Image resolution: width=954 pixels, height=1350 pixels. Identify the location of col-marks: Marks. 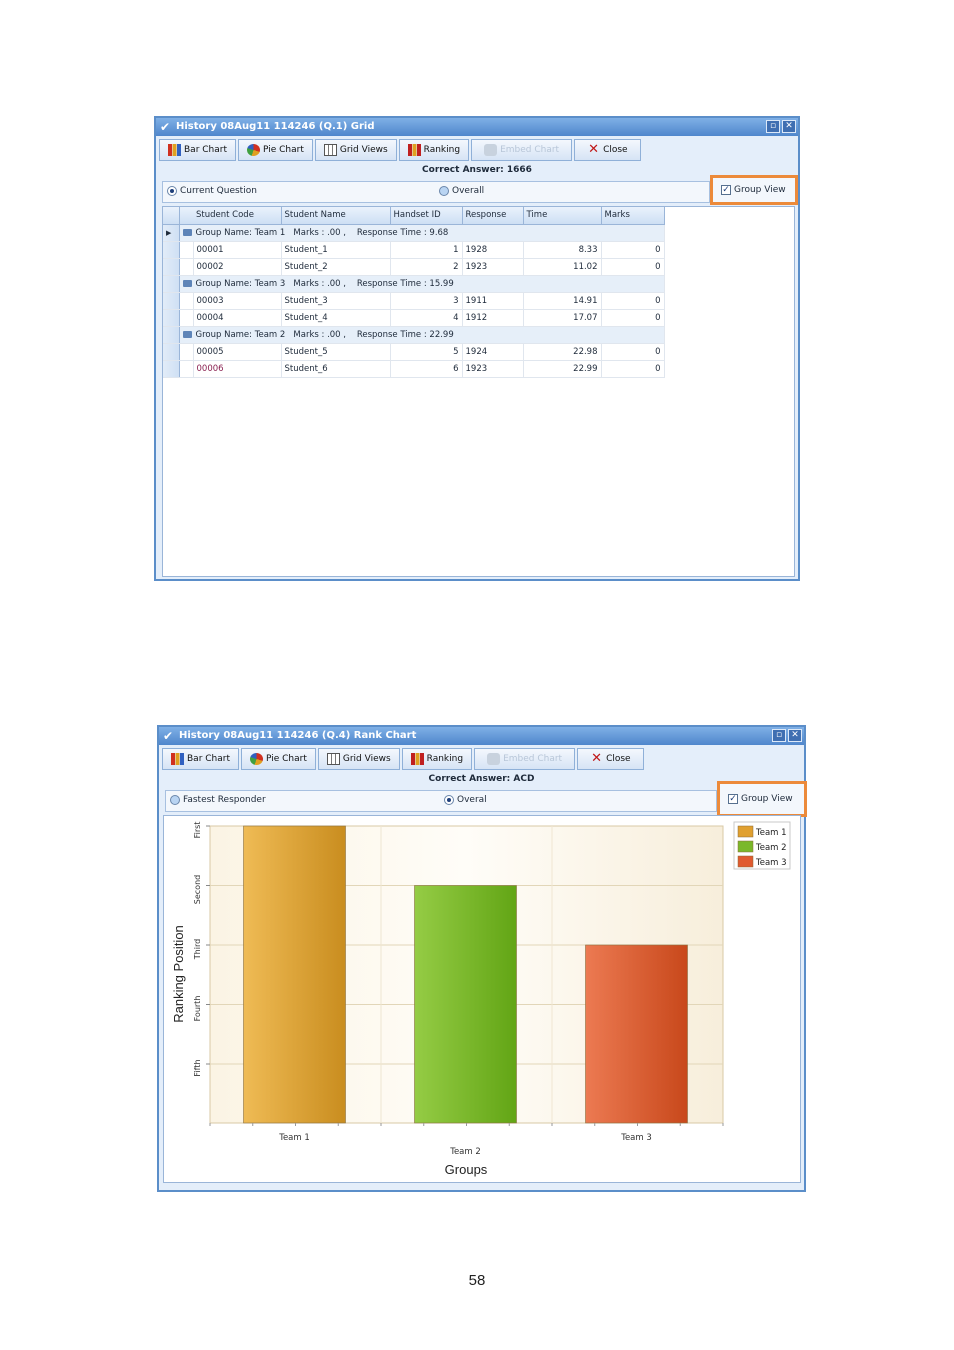
(633, 216).